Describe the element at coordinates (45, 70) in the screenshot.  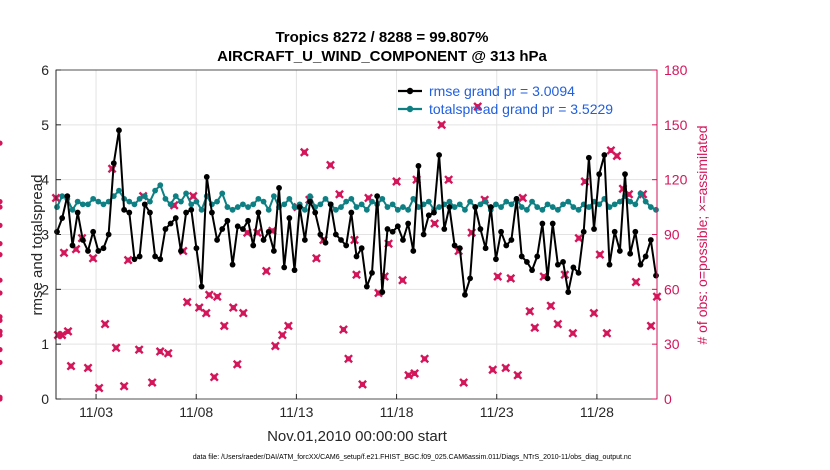
I see `y-tick-label-6: 6` at that location.